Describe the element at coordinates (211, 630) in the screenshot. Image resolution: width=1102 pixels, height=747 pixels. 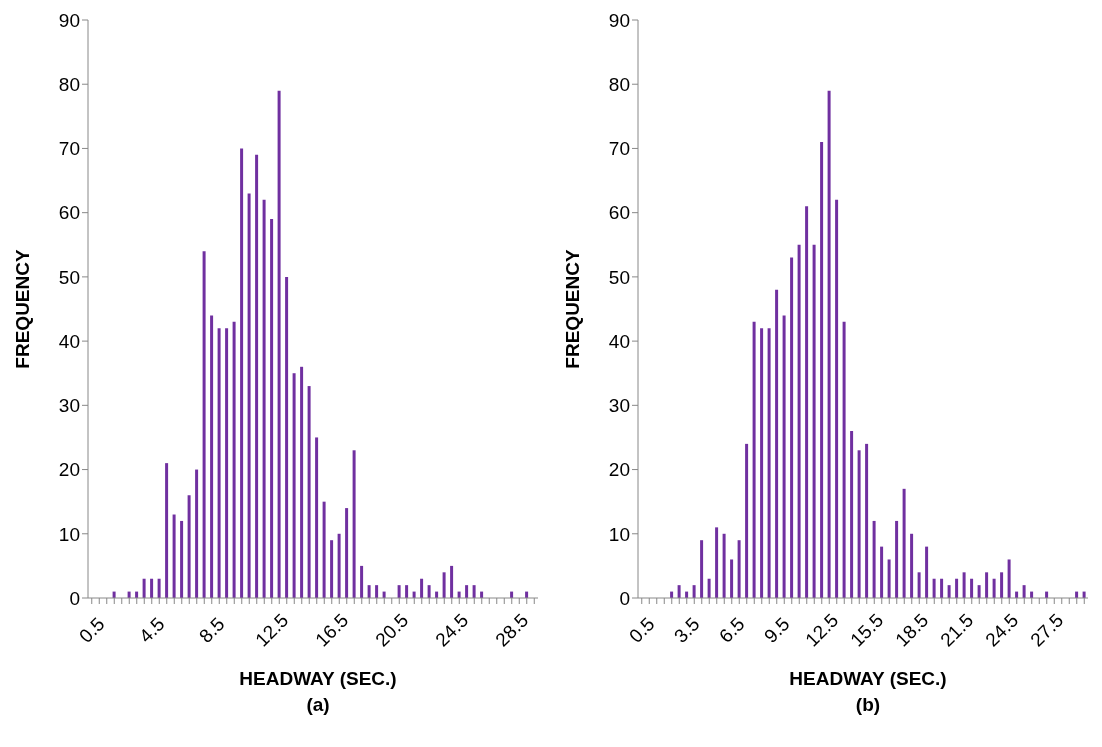
I see `x-tick-label: 8.5` at that location.